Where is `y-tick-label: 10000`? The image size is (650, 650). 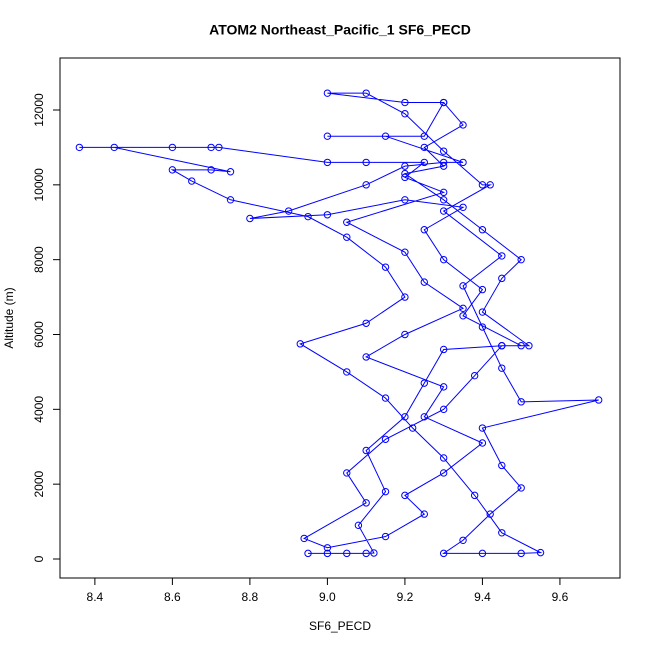
y-tick-label: 10000 is located at coordinates (39, 185).